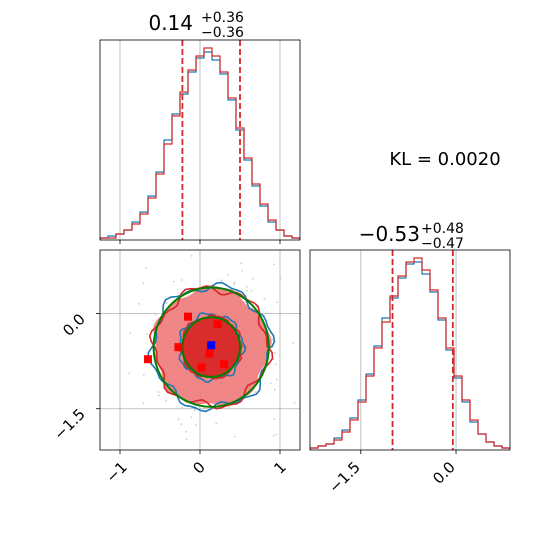  Describe the element at coordinates (198, 467) in the screenshot. I see `x-tick-label-joint-0: 0` at that location.